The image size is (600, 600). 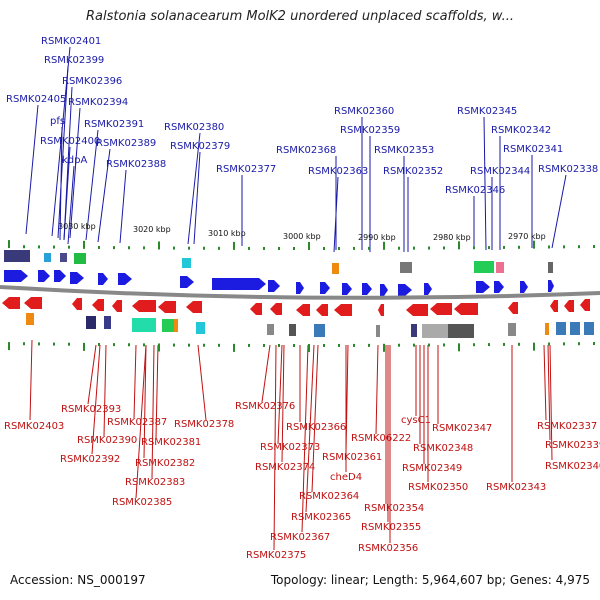 I want to click on gene-label: RSMK02354, so click(x=394, y=508).